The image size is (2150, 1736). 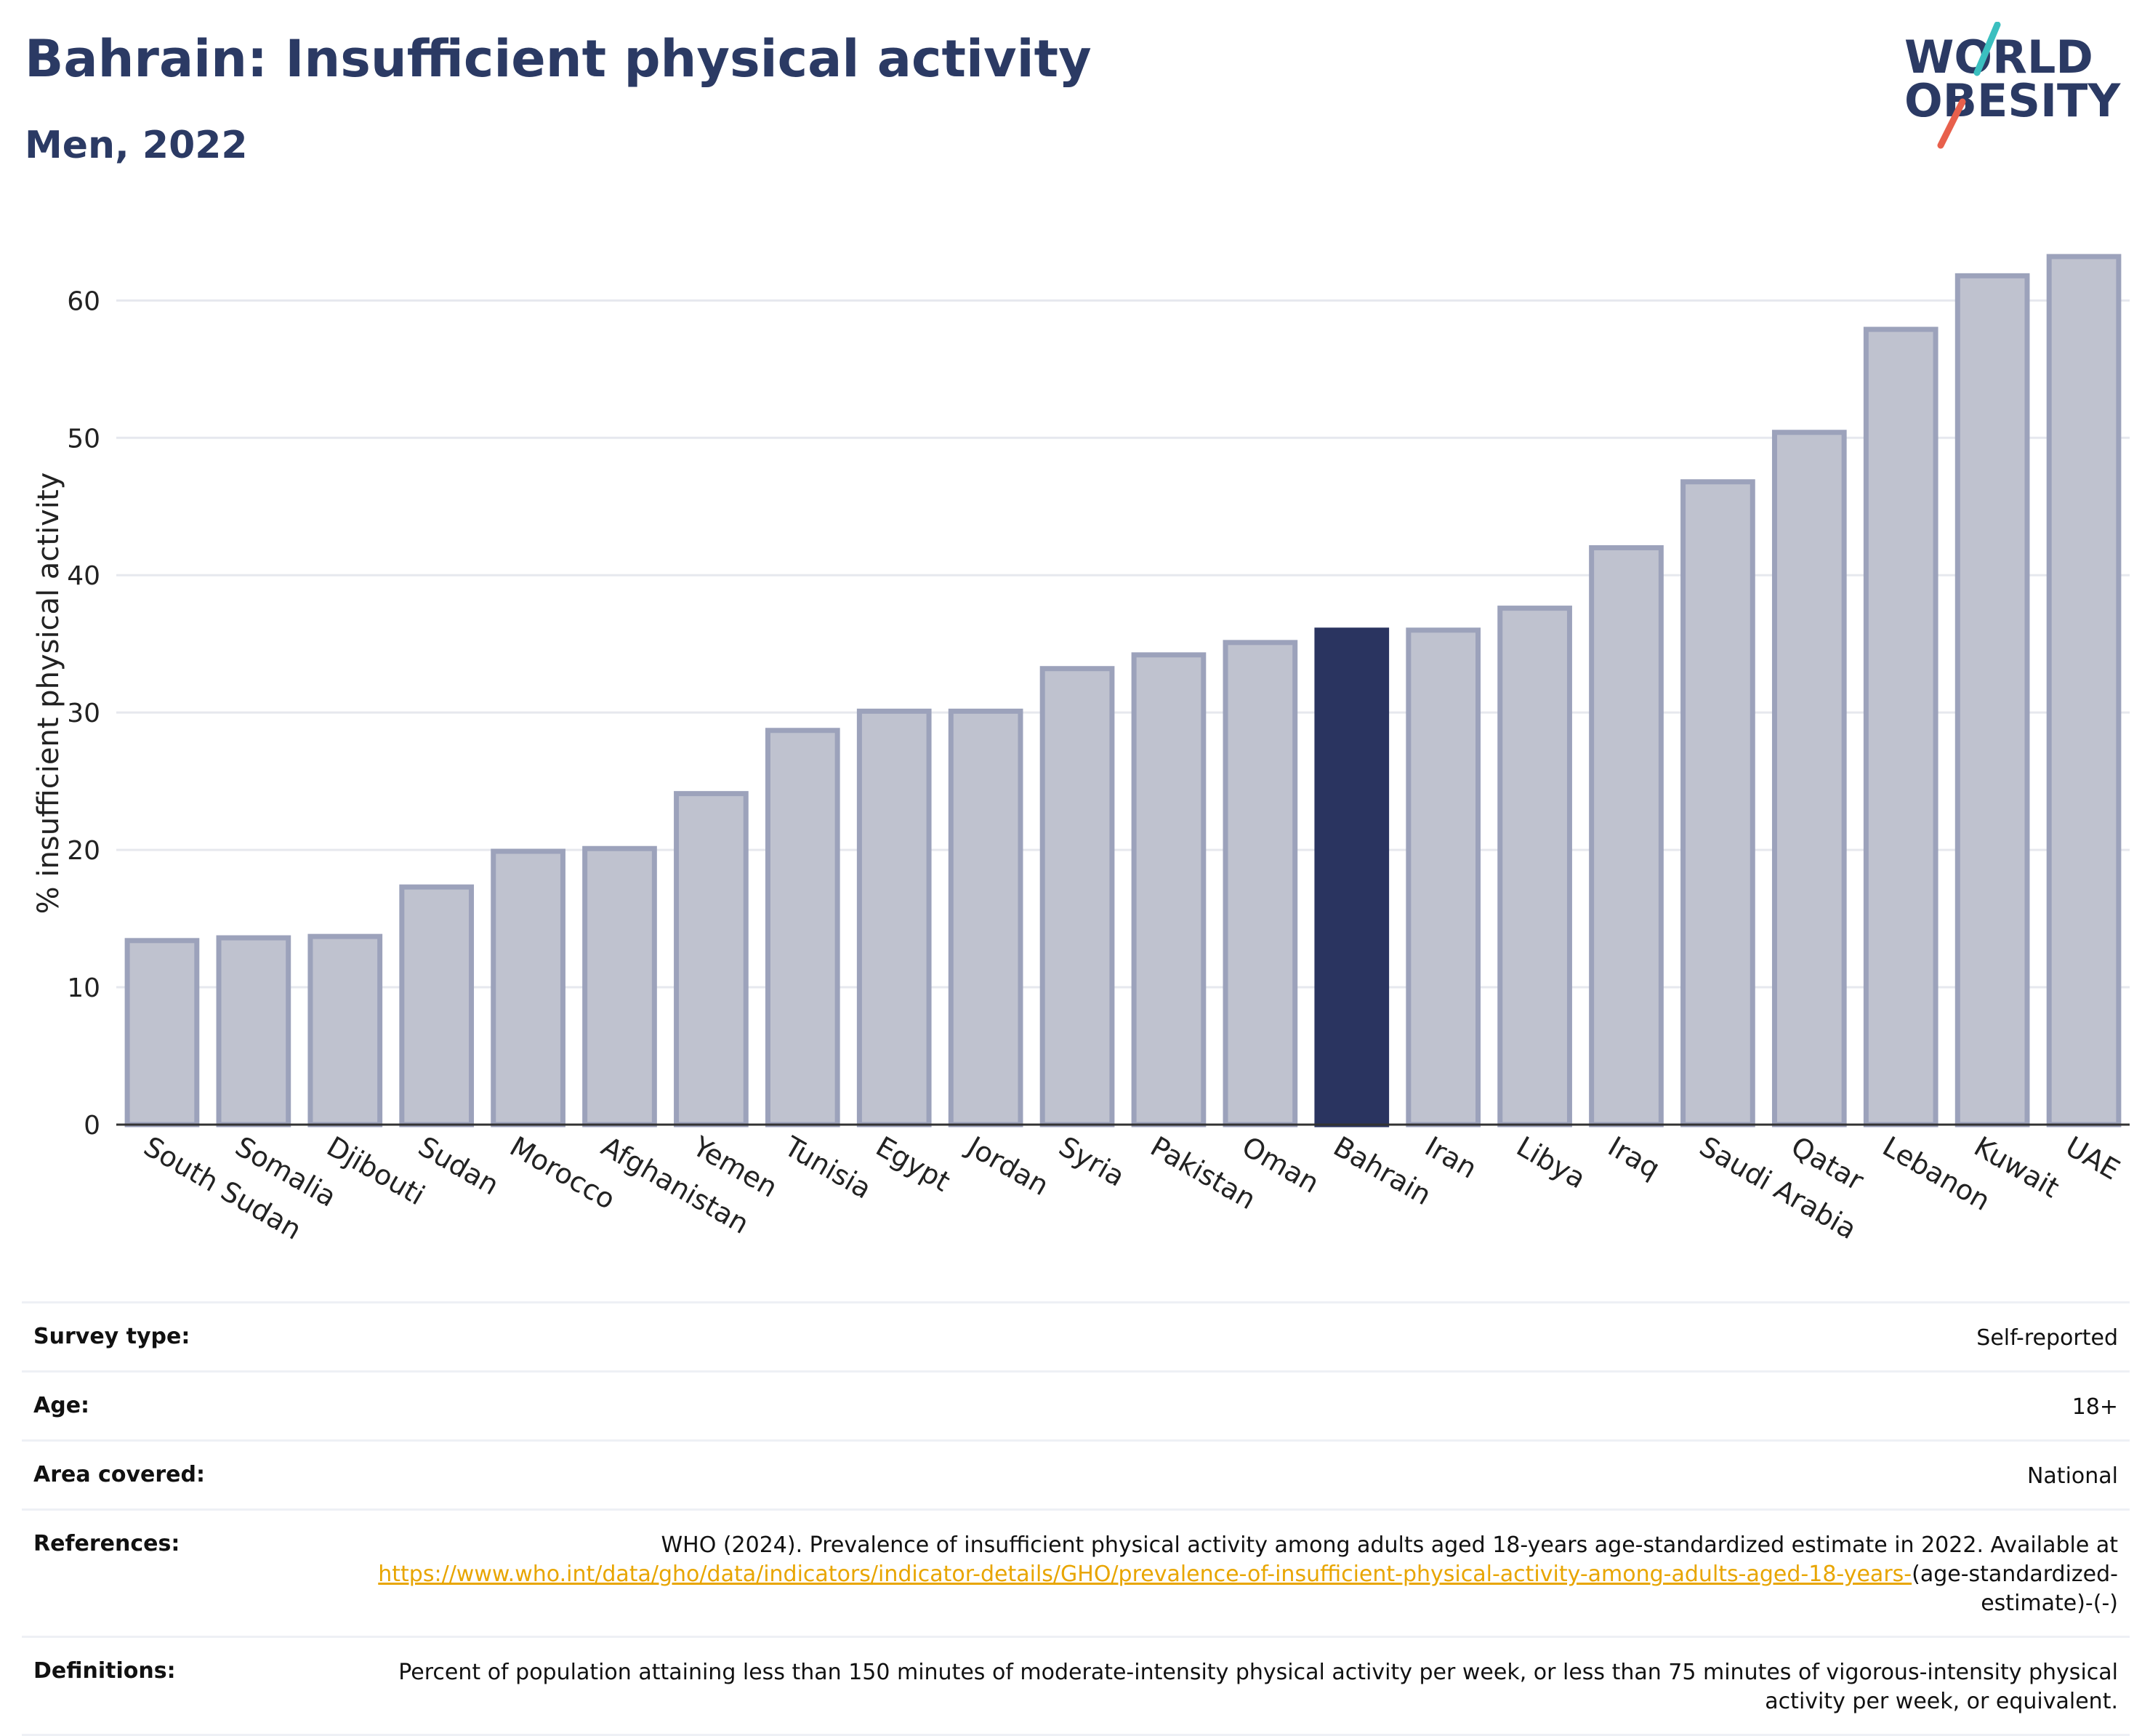 What do you see at coordinates (1551, 1162) in the screenshot?
I see `x-tick-label: Libya` at bounding box center [1551, 1162].